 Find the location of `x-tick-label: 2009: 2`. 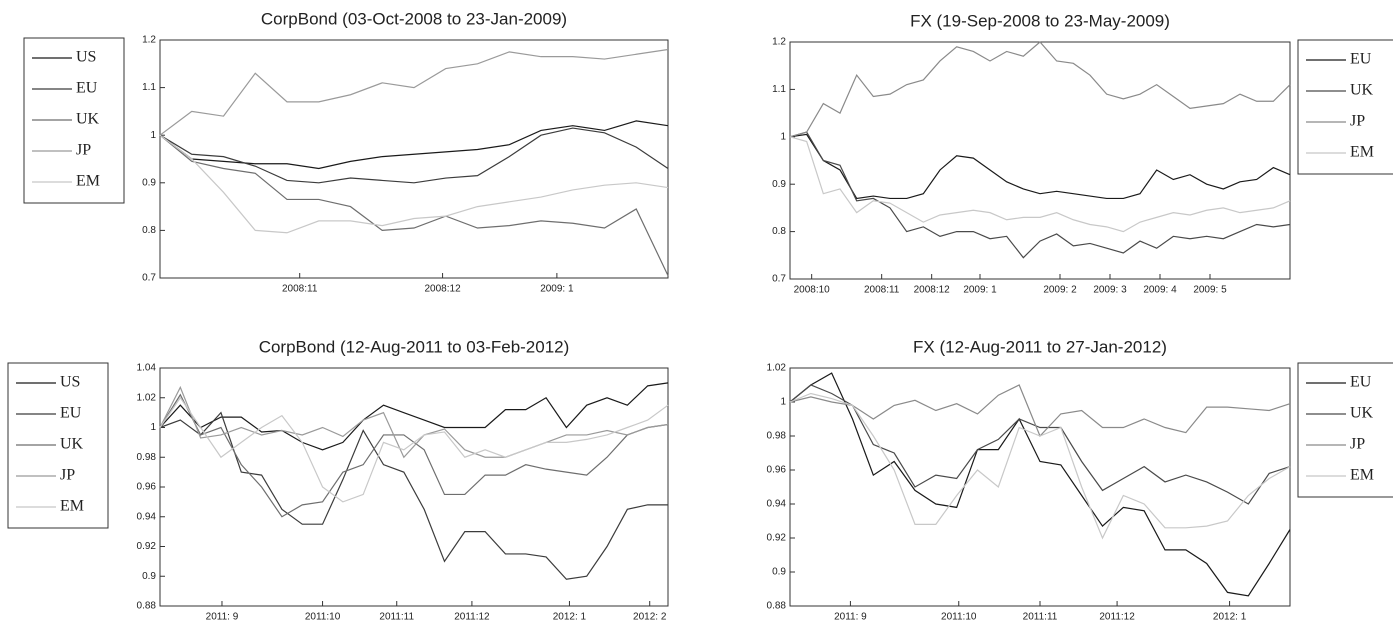

x-tick-label: 2009: 2 is located at coordinates (1060, 290).